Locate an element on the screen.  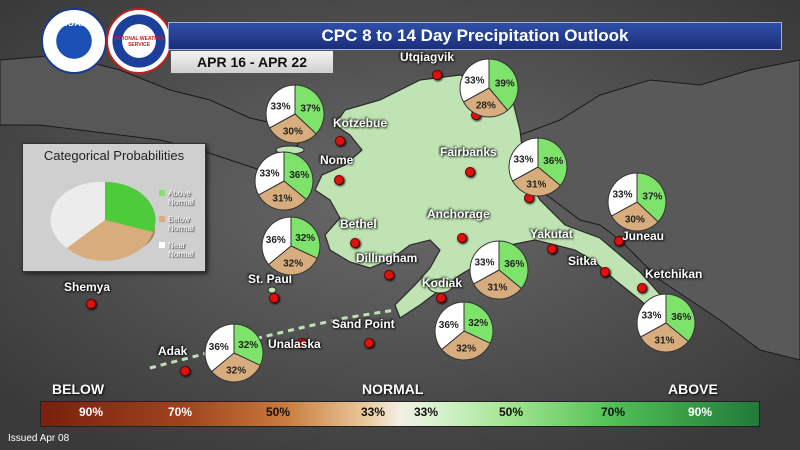
city-label-adak: Adak is located at coordinates (173, 351).